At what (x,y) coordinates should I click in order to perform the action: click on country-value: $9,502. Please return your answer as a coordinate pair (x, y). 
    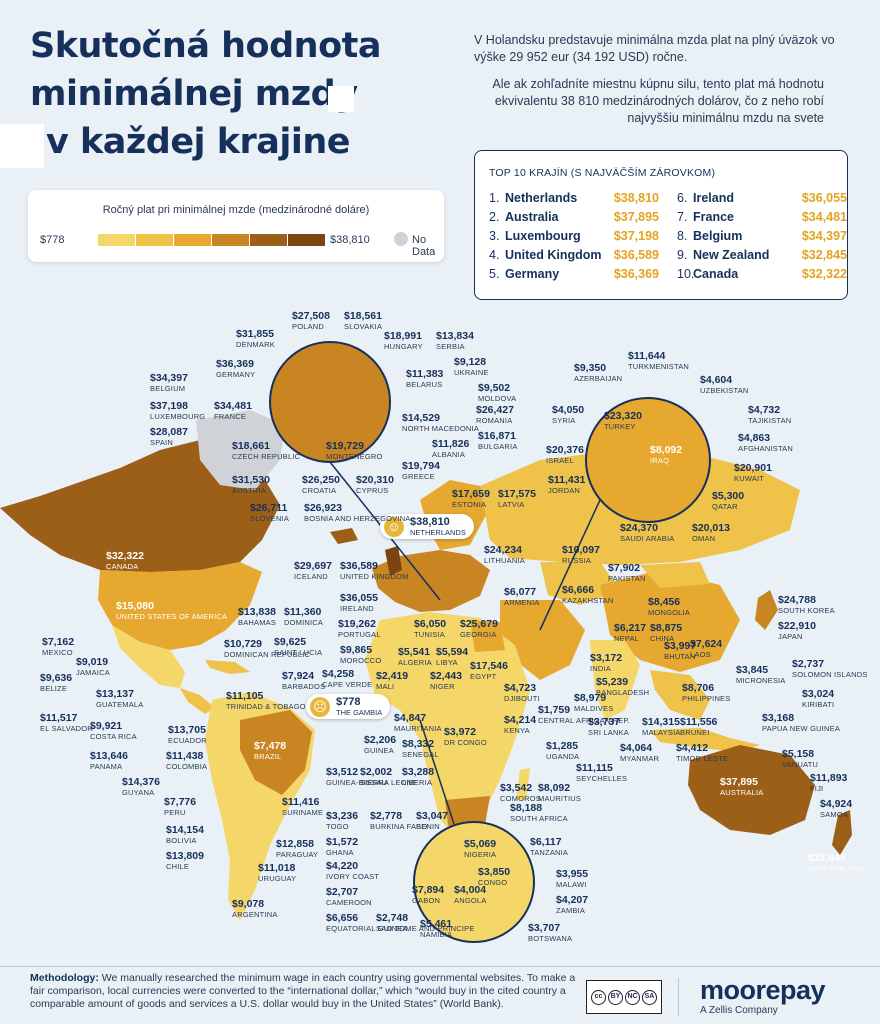
    Looking at the image, I should click on (494, 388).